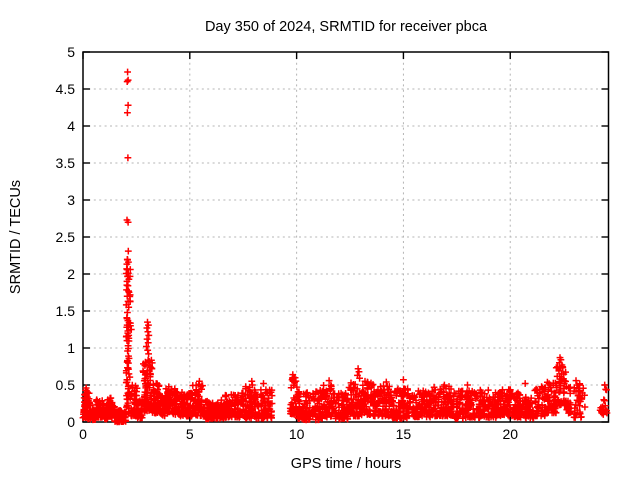 This screenshot has height=480, width=640. Describe the element at coordinates (66, 311) in the screenshot. I see `y-tick-label: 1.5` at that location.